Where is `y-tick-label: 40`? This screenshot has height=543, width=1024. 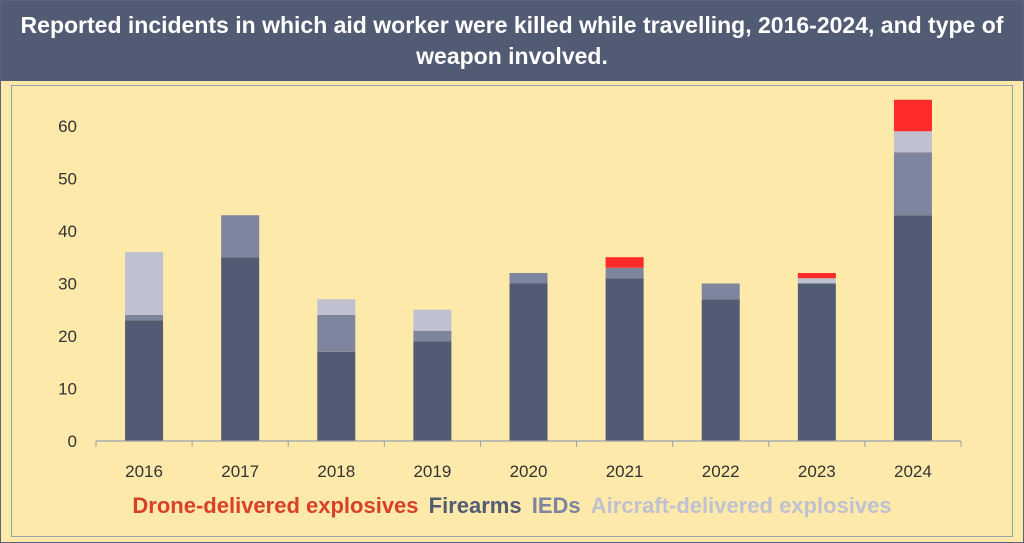 y-tick-label: 40 is located at coordinates (67, 231).